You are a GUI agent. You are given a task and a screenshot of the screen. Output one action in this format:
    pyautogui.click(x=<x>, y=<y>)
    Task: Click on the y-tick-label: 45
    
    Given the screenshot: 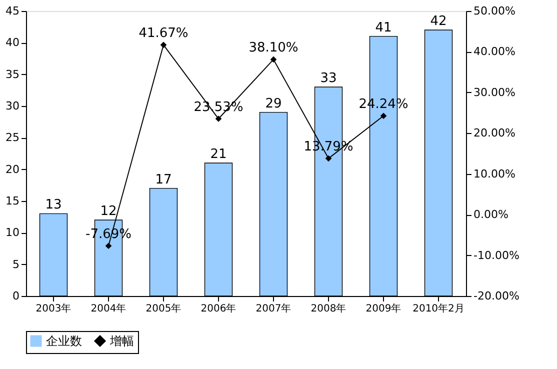 What is the action you would take?
    pyautogui.click(x=13, y=11)
    